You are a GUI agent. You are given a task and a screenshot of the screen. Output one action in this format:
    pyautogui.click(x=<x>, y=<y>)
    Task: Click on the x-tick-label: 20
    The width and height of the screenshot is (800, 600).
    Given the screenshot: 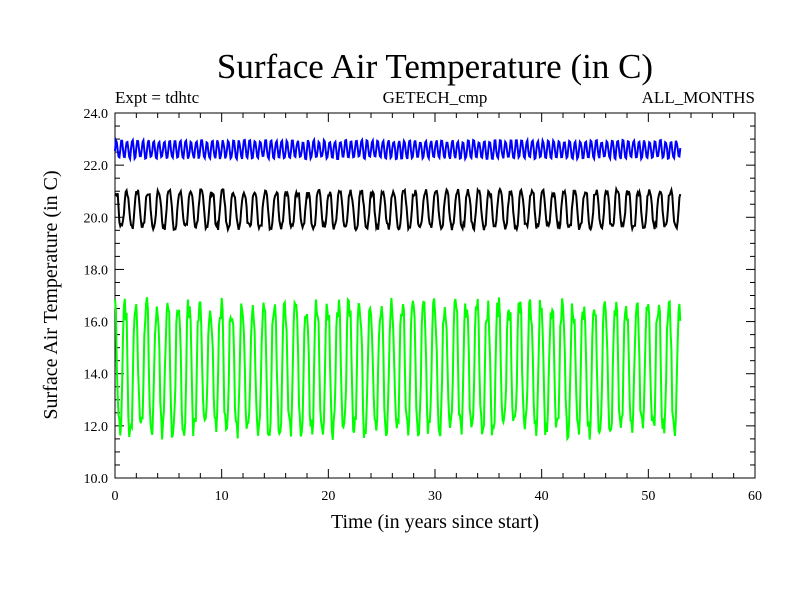 What is the action you would take?
    pyautogui.click(x=328, y=496)
    